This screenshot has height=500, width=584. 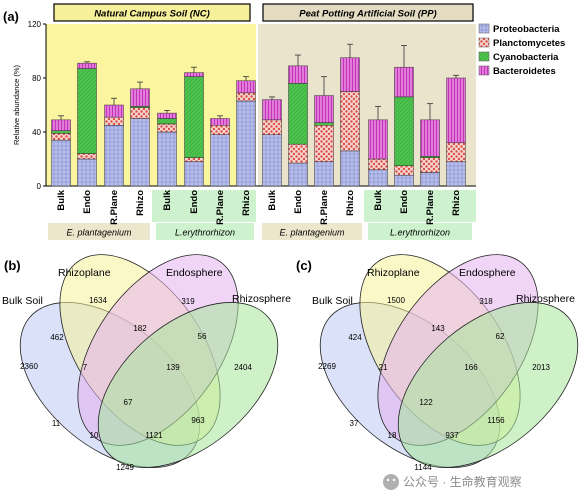 What do you see at coordinates (194, 273) in the screenshot?
I see `venn-b-set-endosphere: Endosphere` at bounding box center [194, 273].